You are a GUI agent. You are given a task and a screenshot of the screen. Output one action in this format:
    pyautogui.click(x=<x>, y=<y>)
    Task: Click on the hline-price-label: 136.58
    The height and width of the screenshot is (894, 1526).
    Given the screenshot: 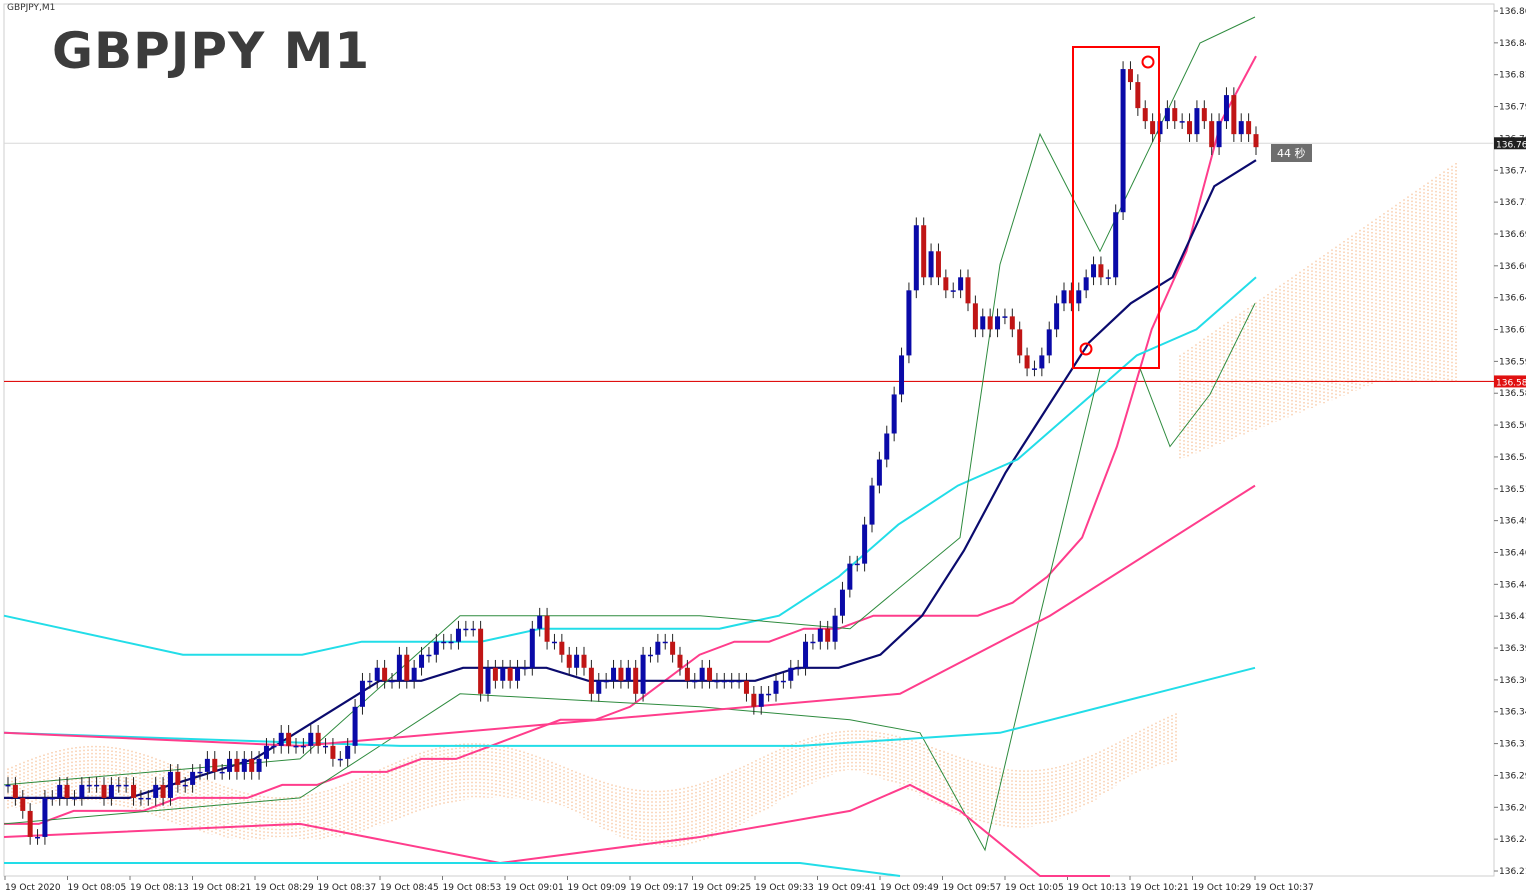 What is the action you would take?
    pyautogui.click(x=1511, y=383)
    